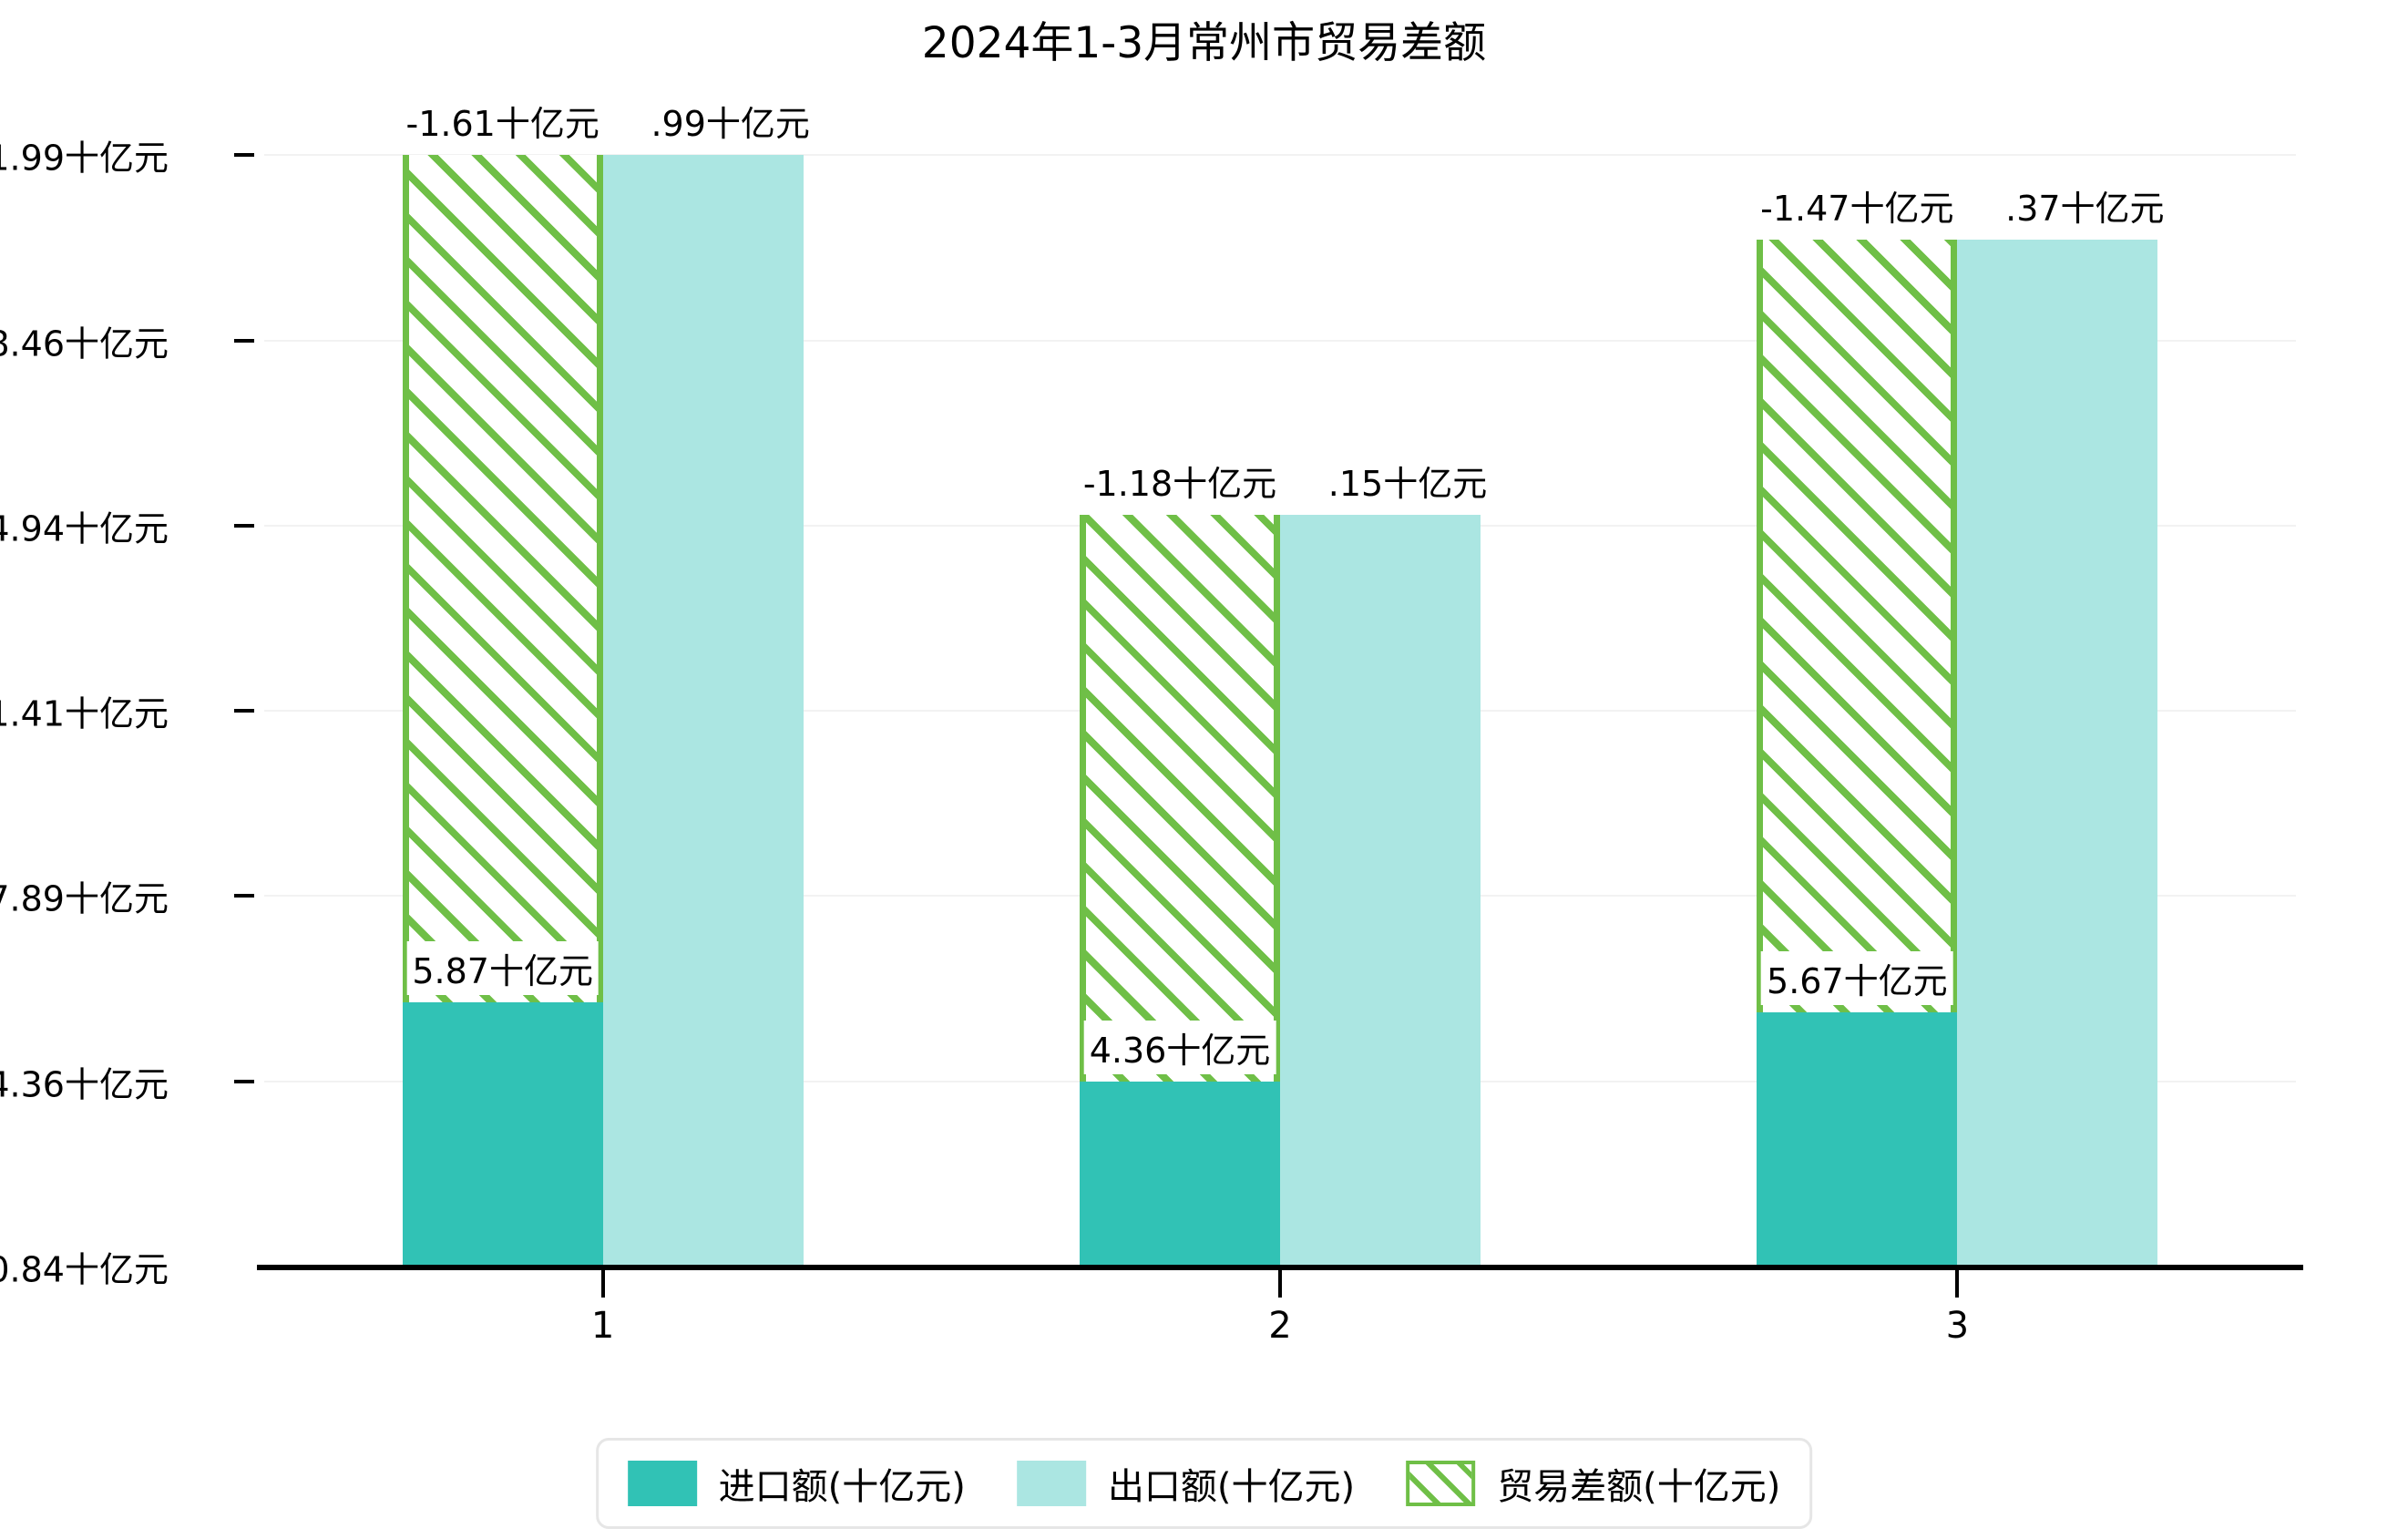 This screenshot has width=2408, height=1539. I want to click on chart-legend: 进口额(十亿元) 出口额(十亿元) 贸易差额(十亿元), so click(1204, 1483).